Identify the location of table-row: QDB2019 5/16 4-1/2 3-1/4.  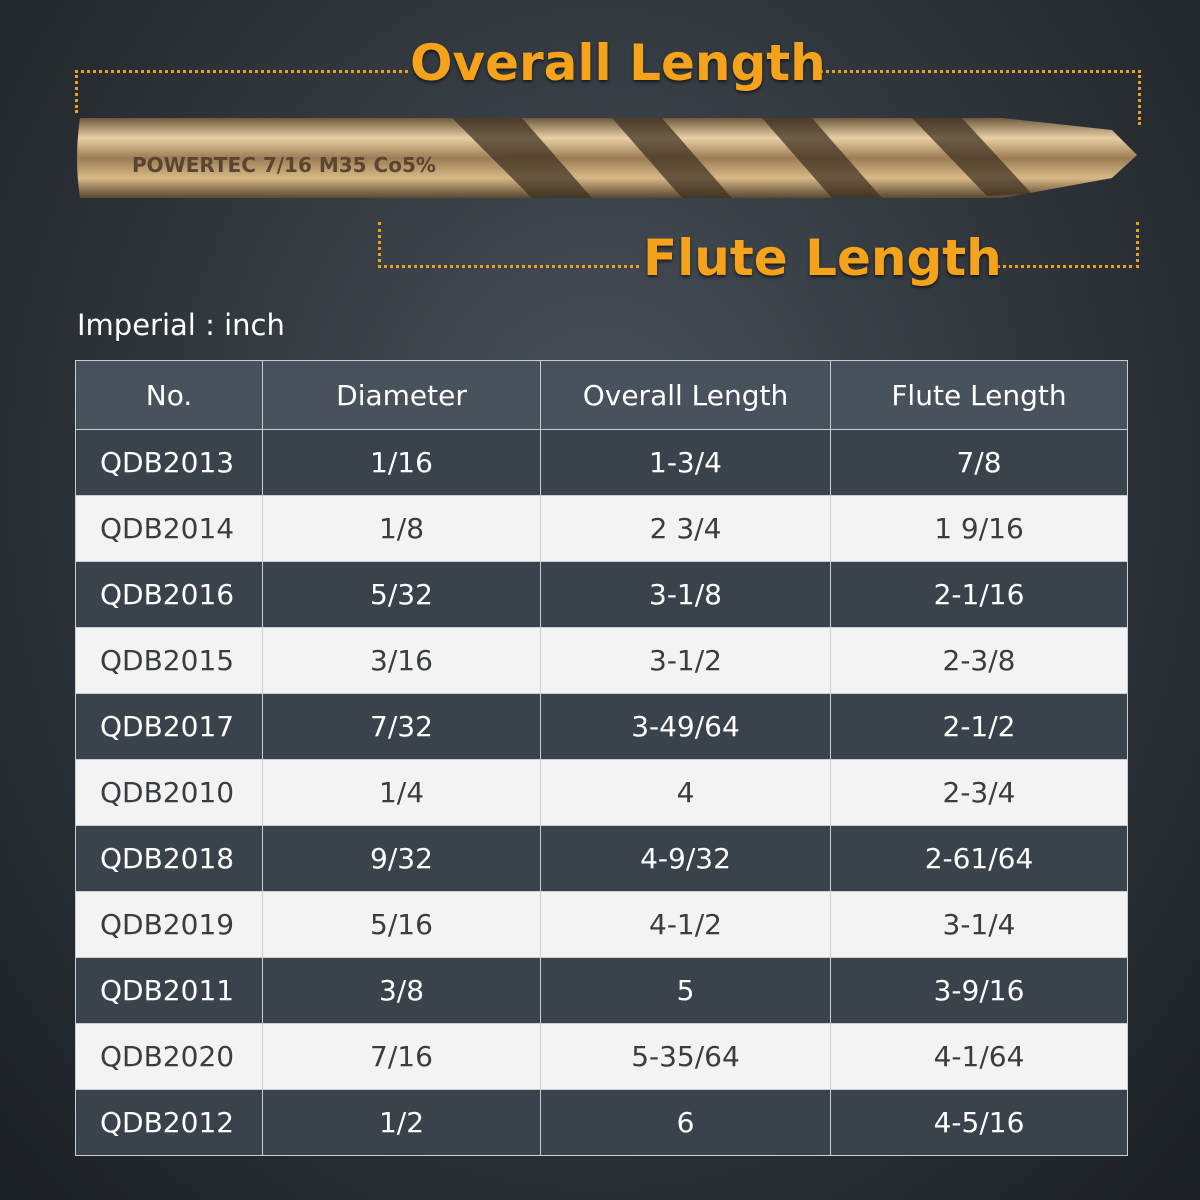
(601, 924).